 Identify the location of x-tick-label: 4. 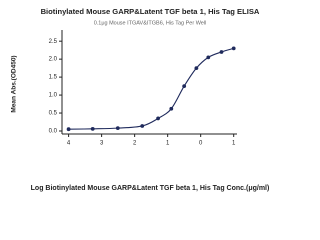
(69, 144).